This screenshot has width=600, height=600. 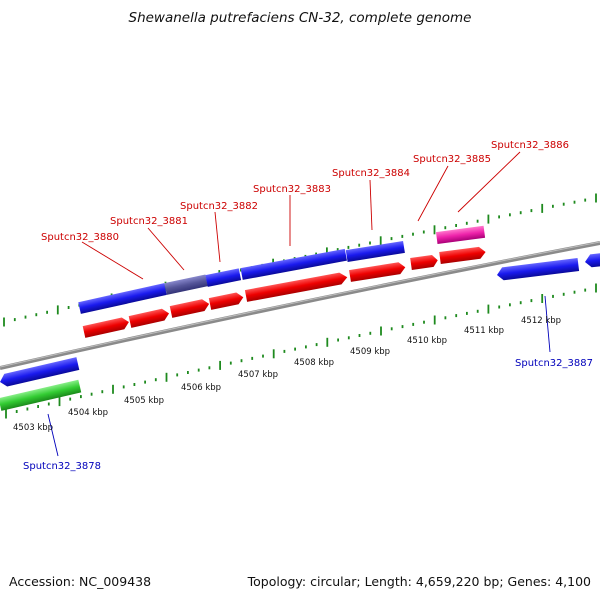 I want to click on cds-sputcn32-3878-bar, so click(x=41, y=395).